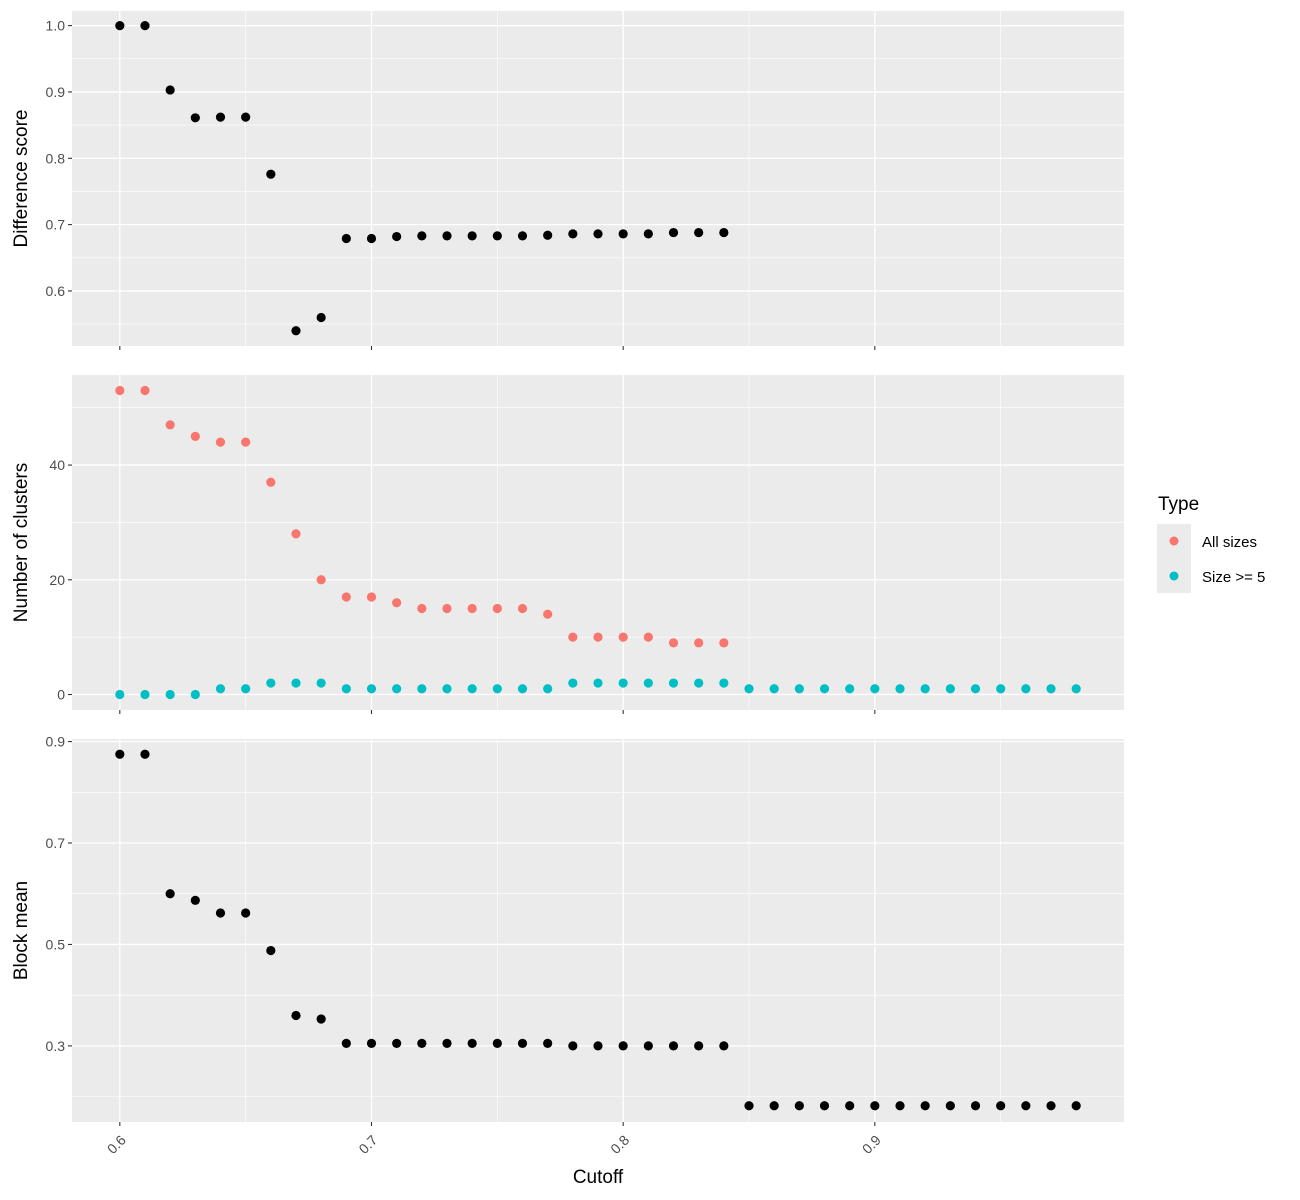 This screenshot has width=1300, height=1200. I want to click on y-tick-label: 0.5, so click(56, 944).